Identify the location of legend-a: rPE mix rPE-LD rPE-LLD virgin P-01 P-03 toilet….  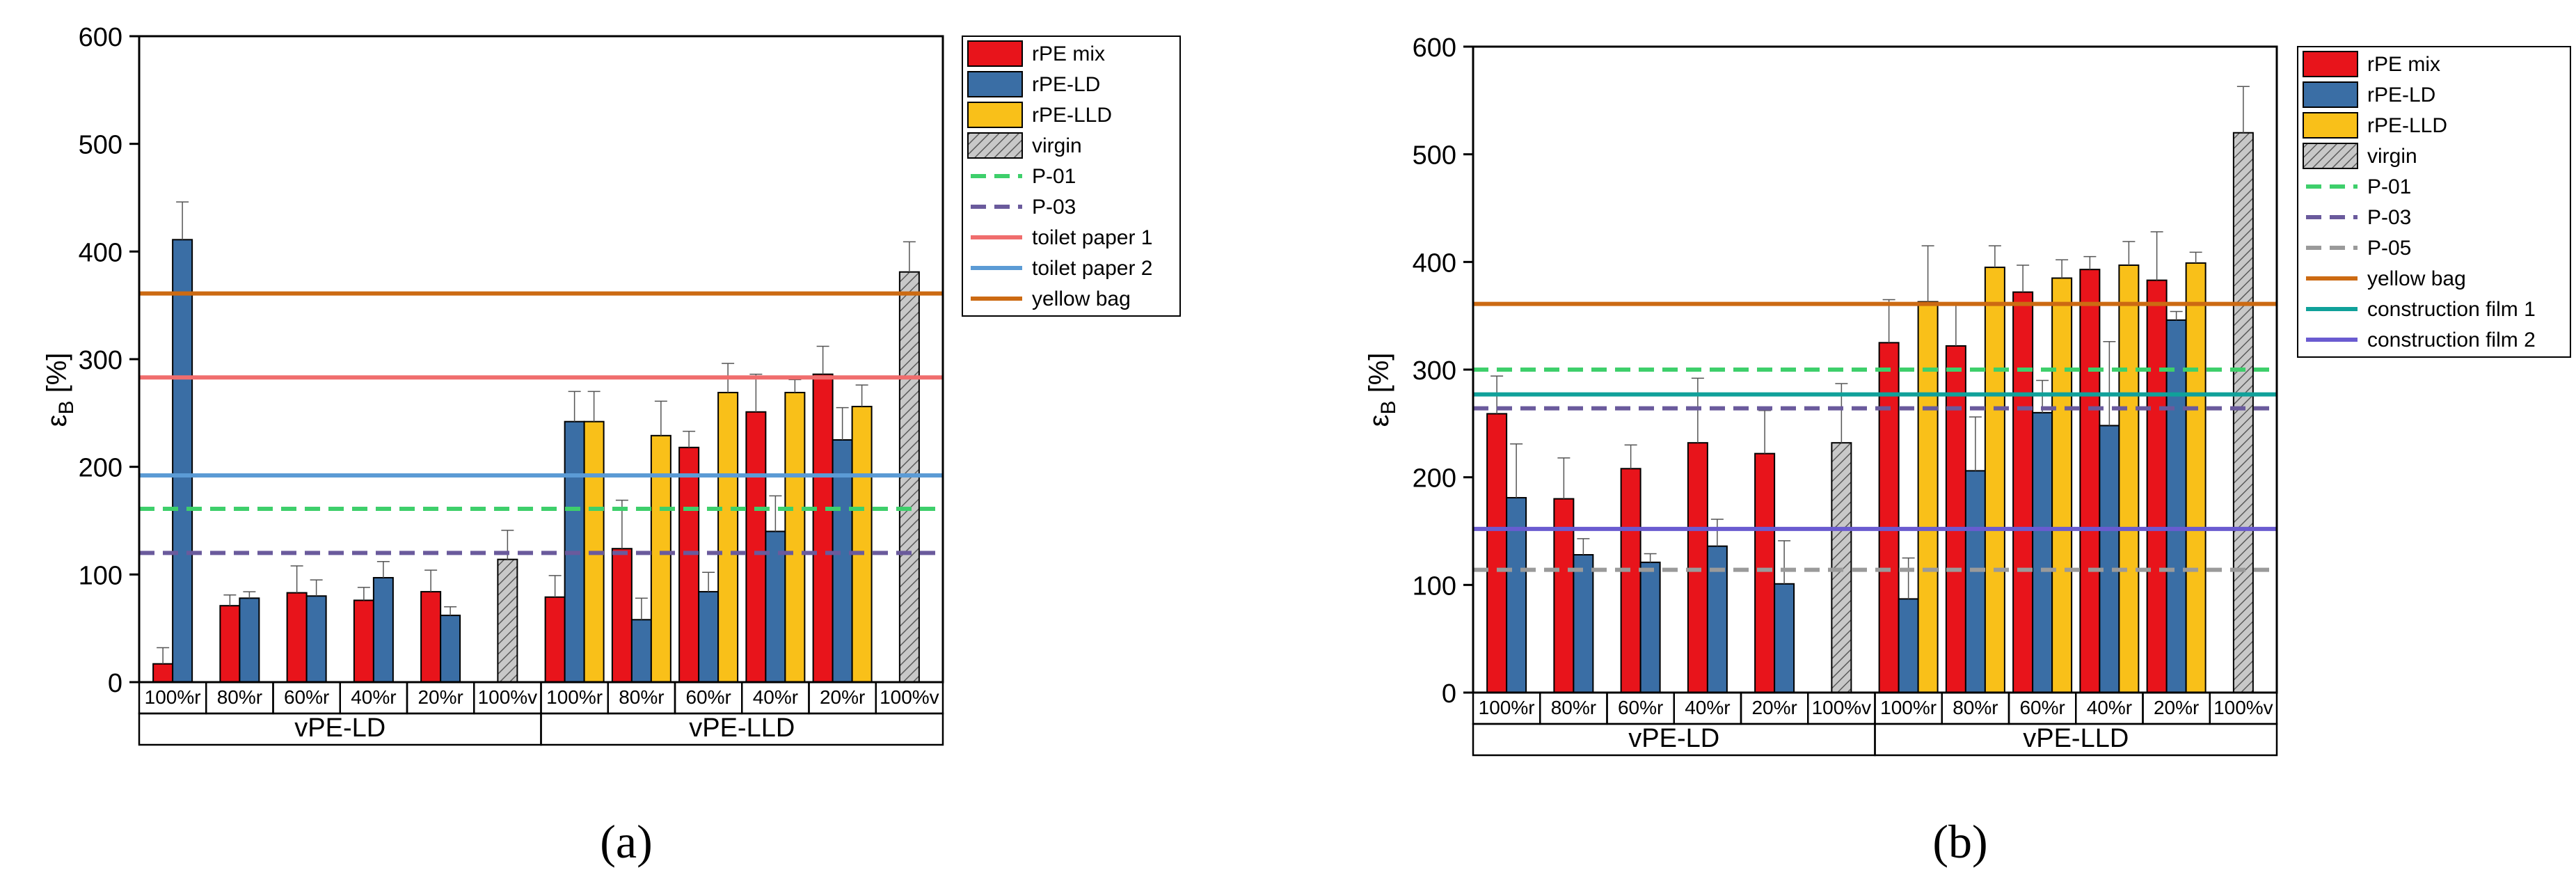
(1071, 176).